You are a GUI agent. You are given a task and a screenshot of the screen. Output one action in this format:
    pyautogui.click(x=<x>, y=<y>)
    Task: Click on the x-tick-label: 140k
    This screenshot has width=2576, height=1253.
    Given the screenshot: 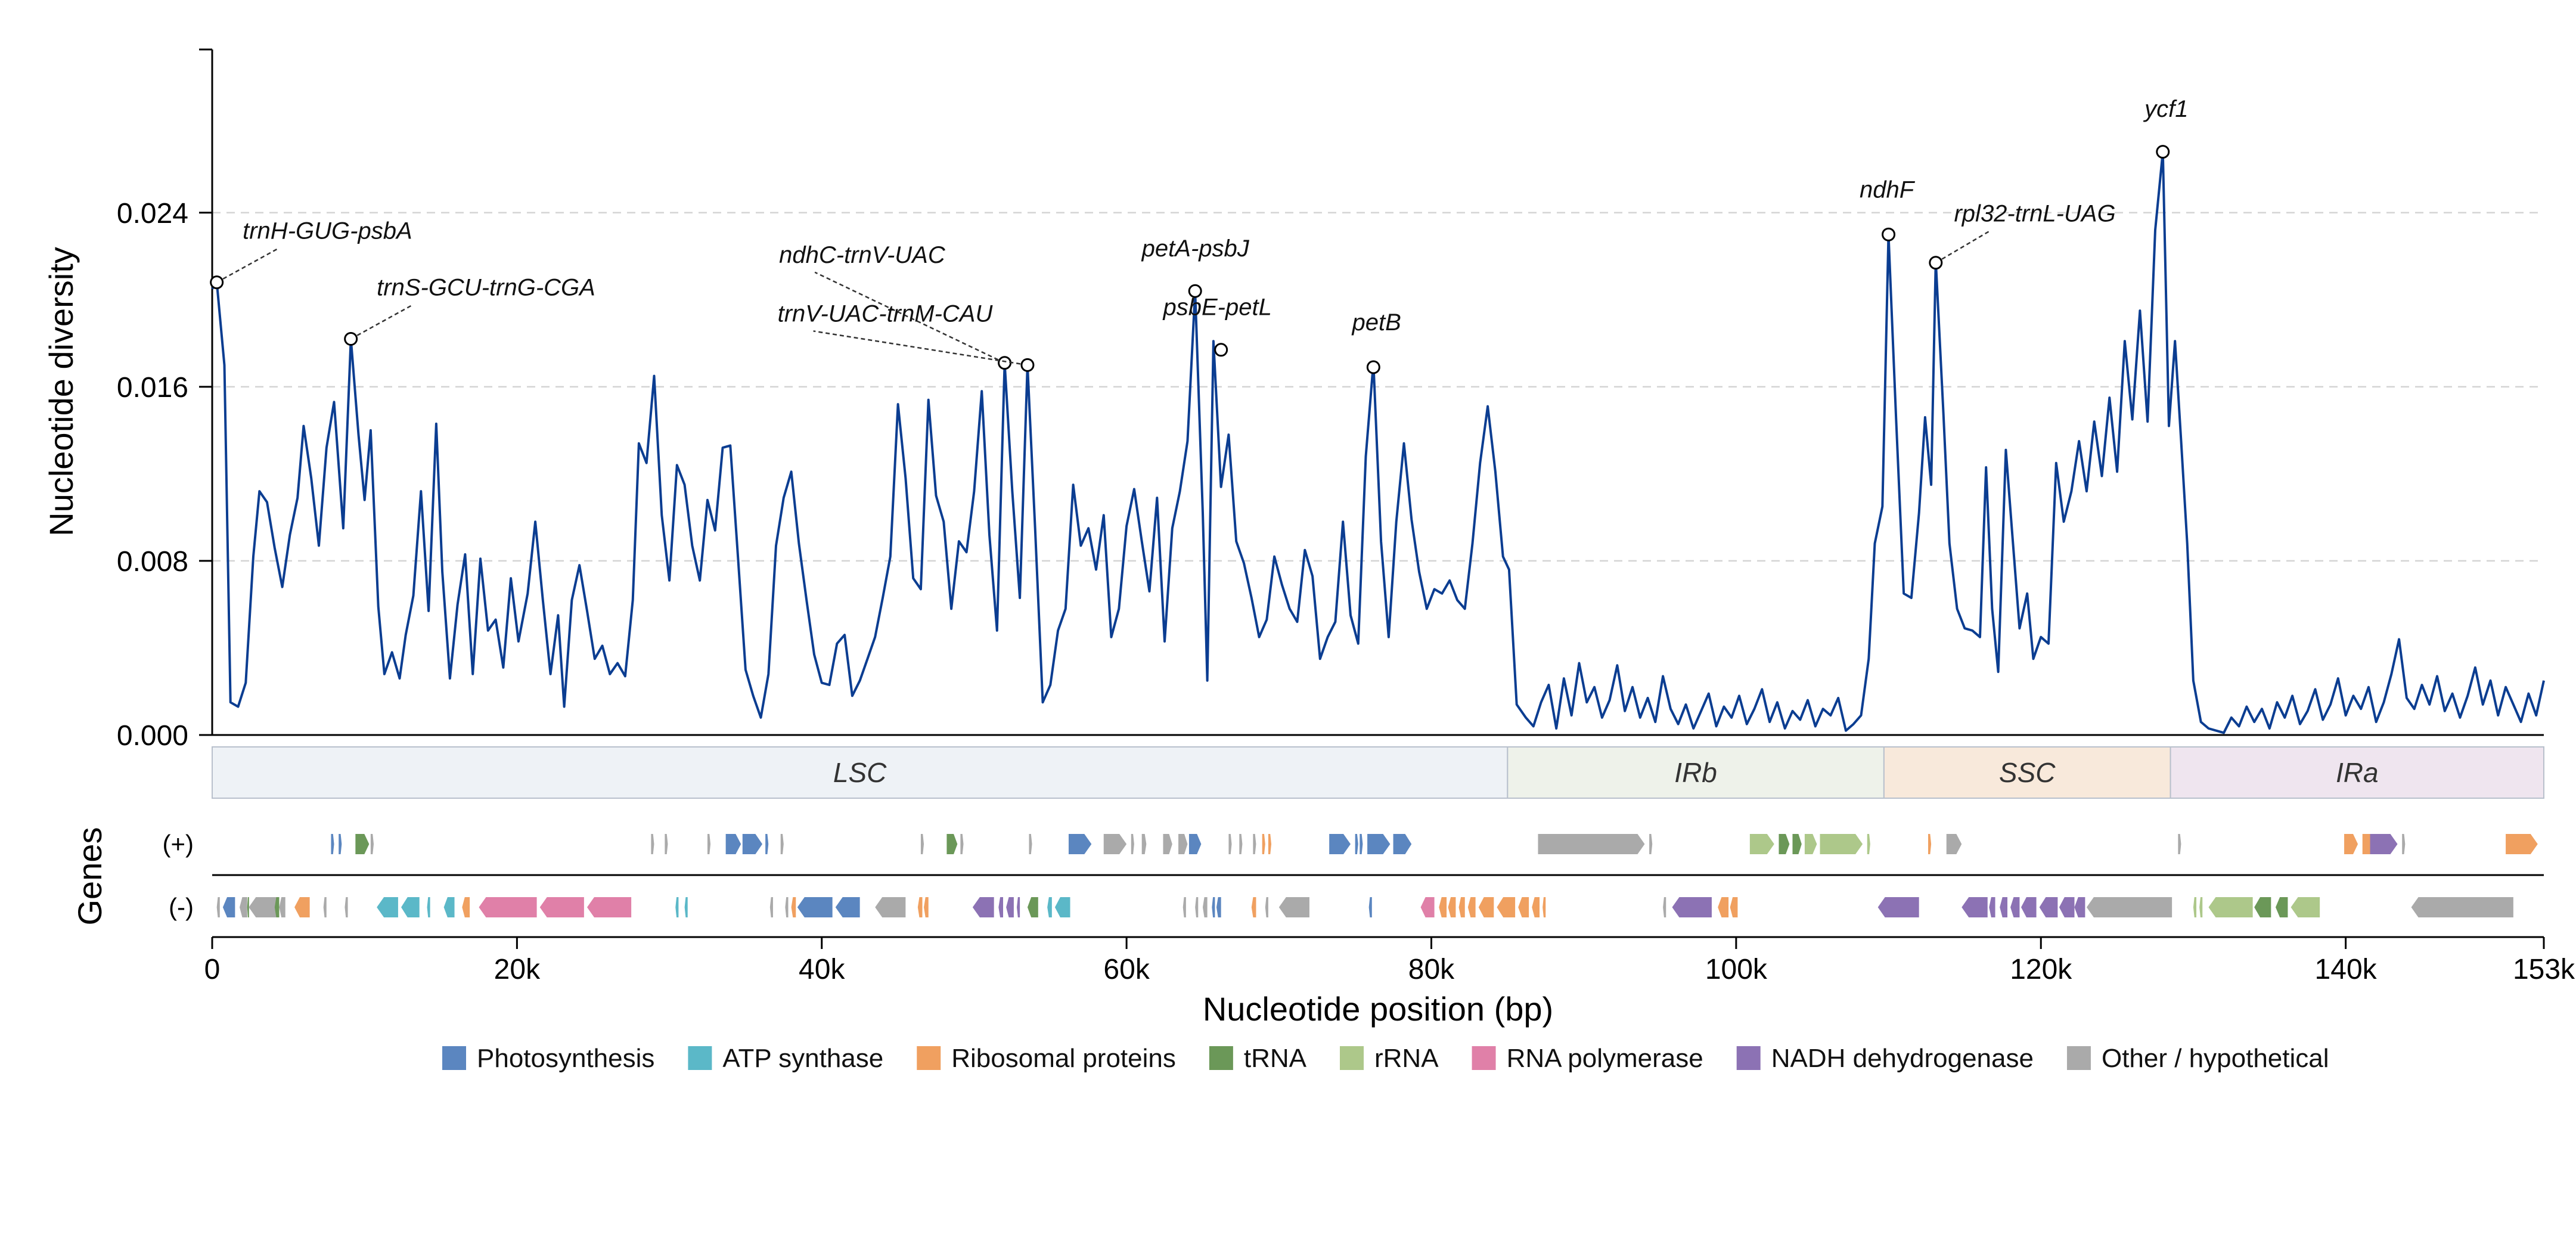 What is the action you would take?
    pyautogui.click(x=2346, y=969)
    